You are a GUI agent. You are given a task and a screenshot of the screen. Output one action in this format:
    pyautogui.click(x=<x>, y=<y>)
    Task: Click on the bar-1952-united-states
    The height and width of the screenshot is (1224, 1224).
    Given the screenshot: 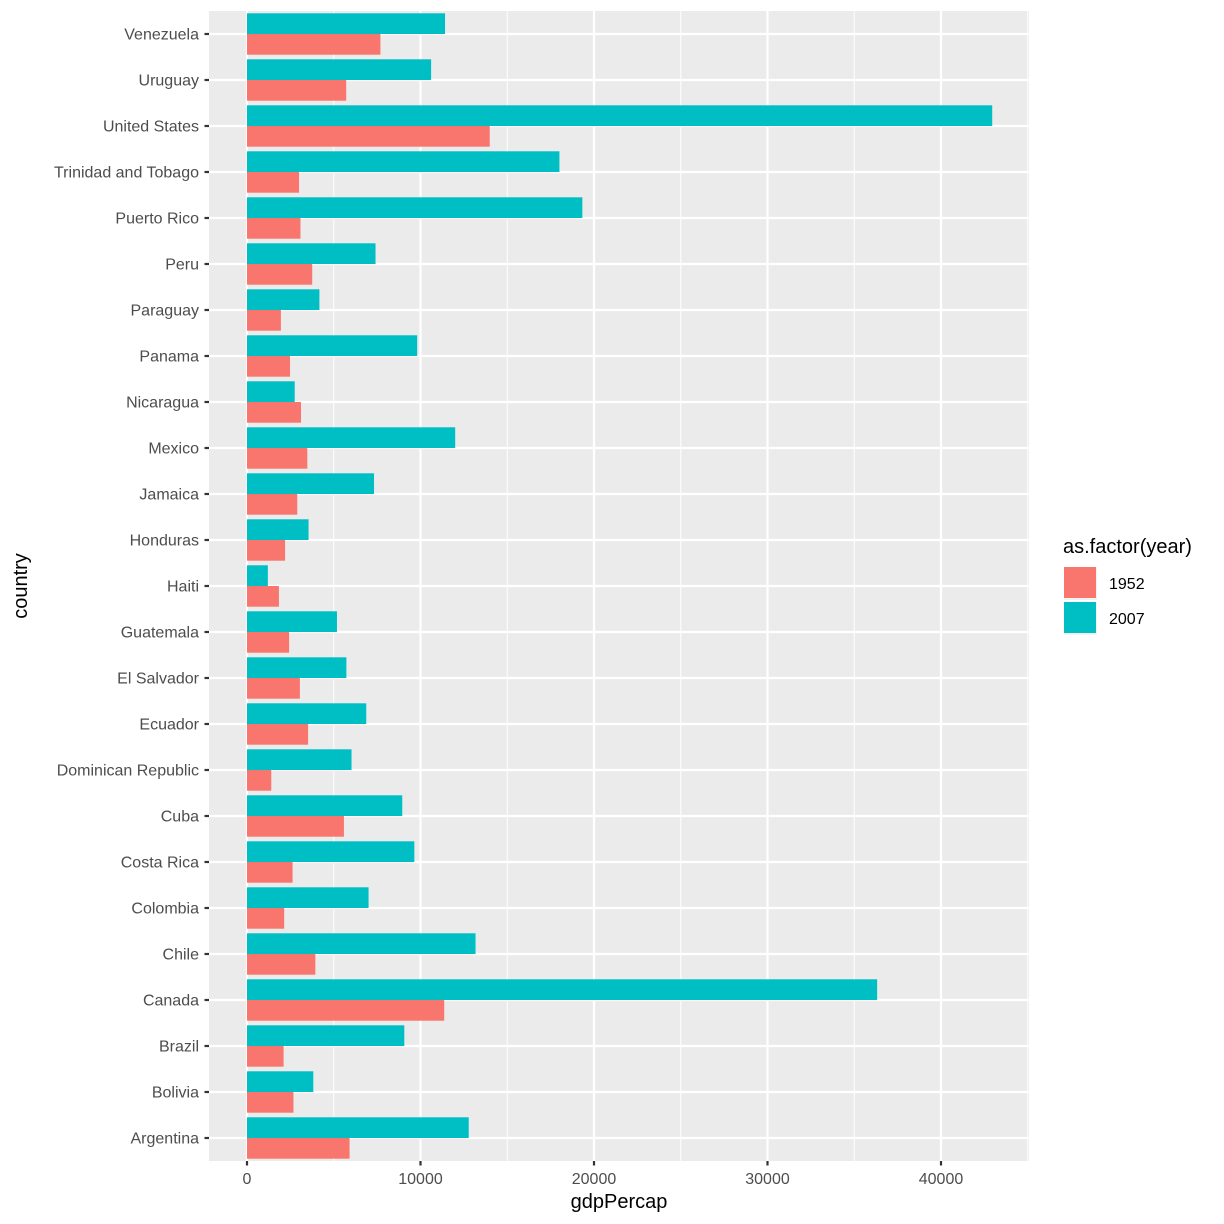 What is the action you would take?
    pyautogui.click(x=368, y=136)
    